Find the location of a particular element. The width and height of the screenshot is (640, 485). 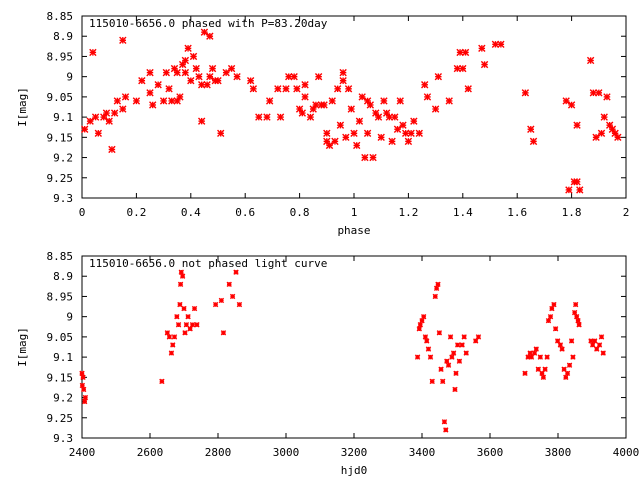

x-axis-title: phase is located at coordinates (353, 230).